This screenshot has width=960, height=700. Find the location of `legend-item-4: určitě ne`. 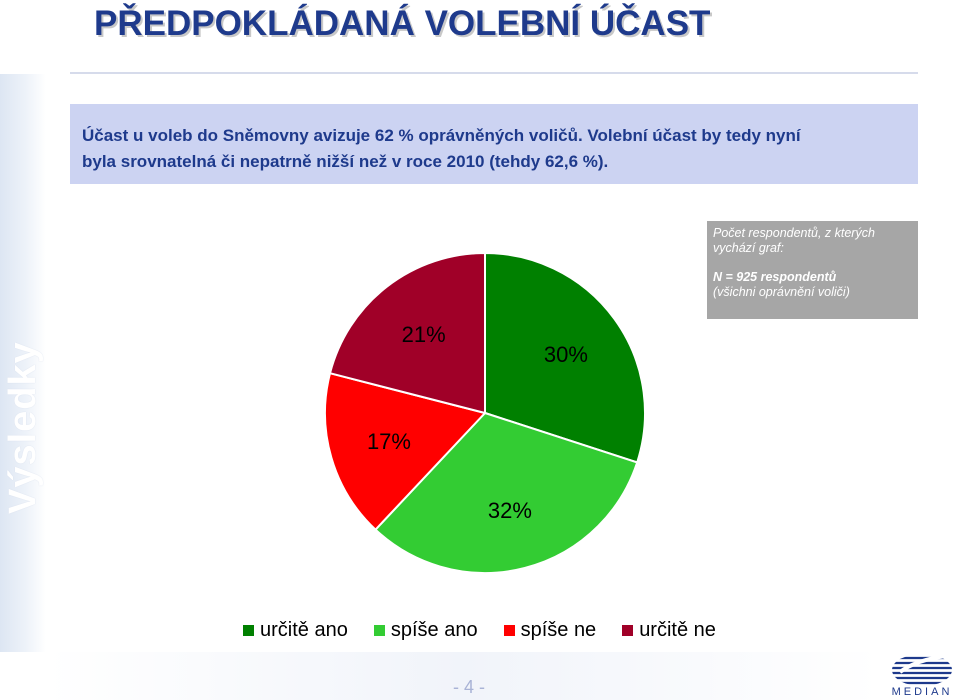

legend-item-4: určitě ne is located at coordinates (669, 630).